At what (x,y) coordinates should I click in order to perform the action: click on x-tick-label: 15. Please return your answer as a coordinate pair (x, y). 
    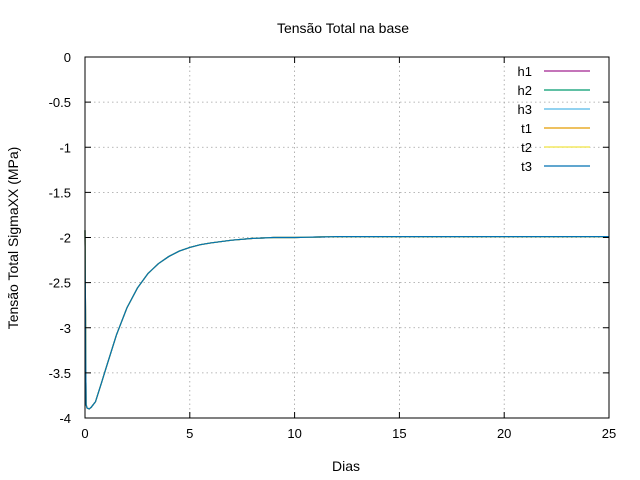
    Looking at the image, I should click on (399, 433).